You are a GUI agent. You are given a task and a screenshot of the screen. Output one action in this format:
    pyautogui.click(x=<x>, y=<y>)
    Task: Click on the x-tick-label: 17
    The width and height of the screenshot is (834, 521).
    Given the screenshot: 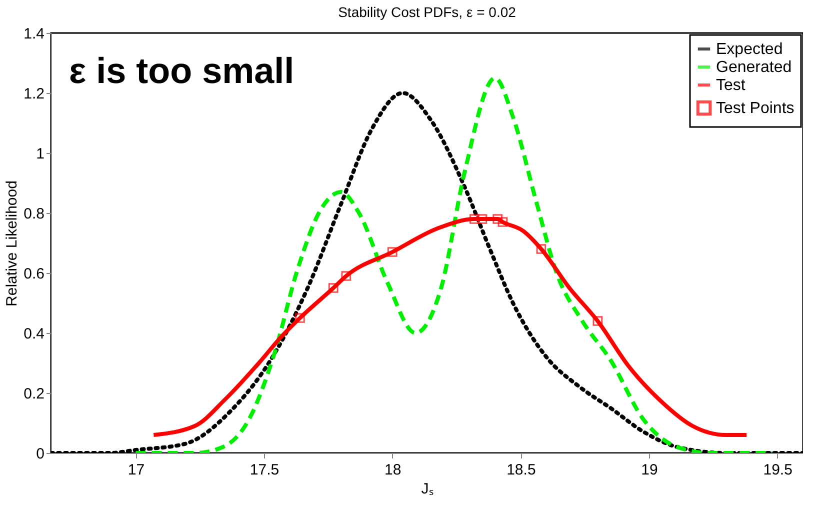 What is the action you would take?
    pyautogui.click(x=136, y=470)
    